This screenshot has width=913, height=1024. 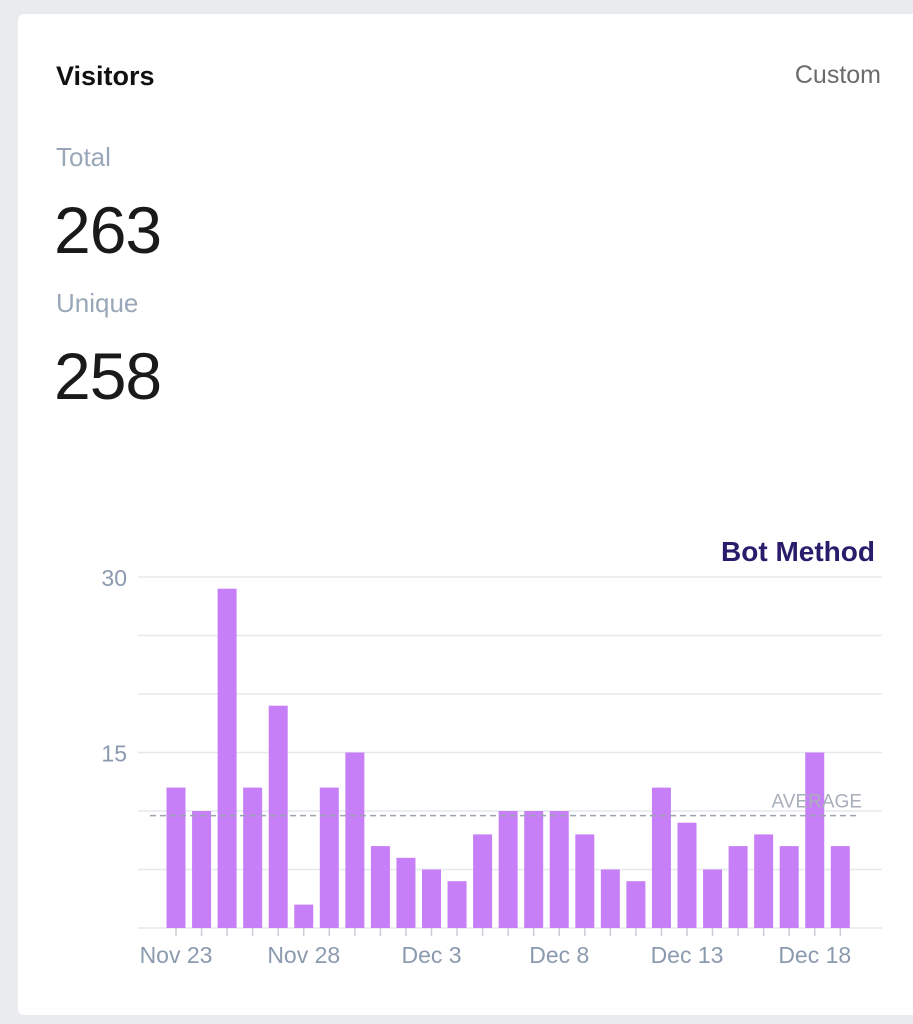 What do you see at coordinates (108, 376) in the screenshot?
I see `unique-value: 258` at bounding box center [108, 376].